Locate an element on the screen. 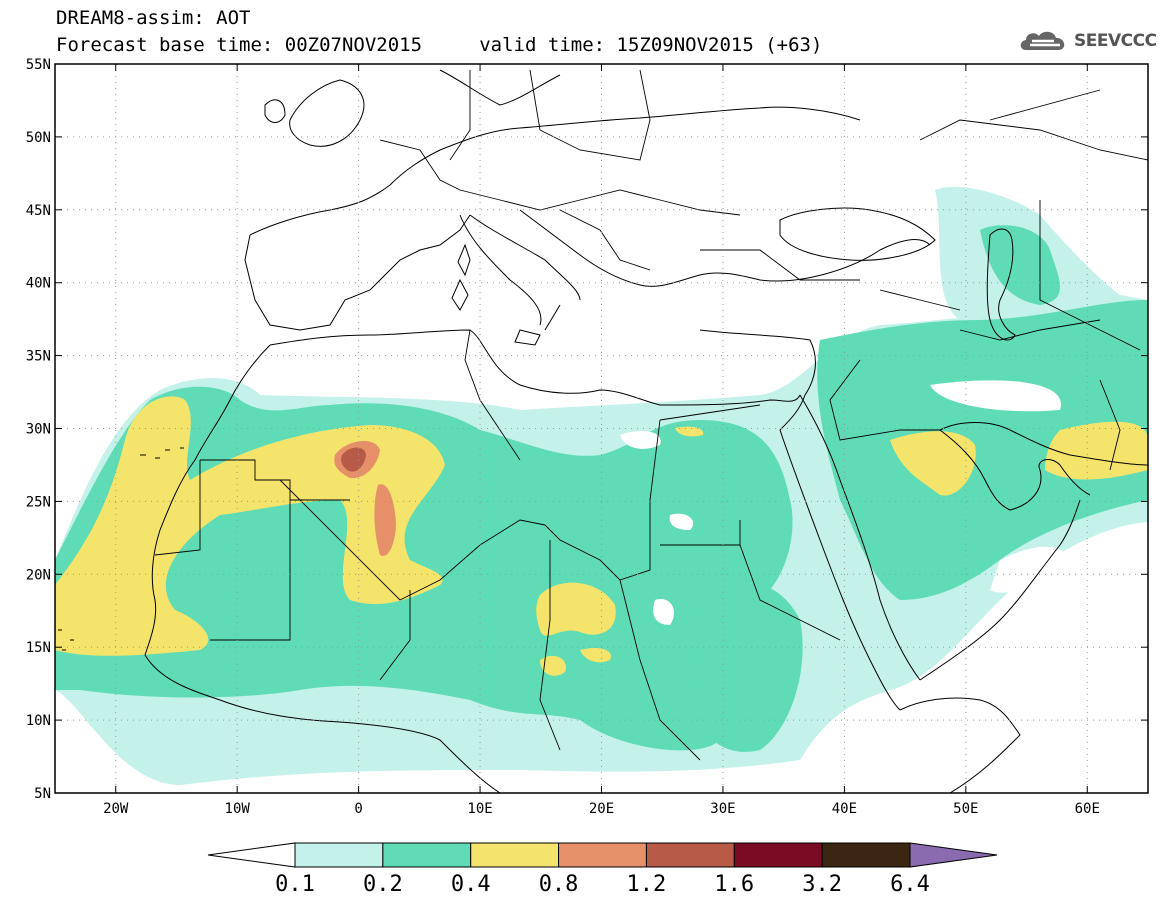 The image size is (1165, 905). seevccc-logo: SEEVCCC is located at coordinates (1087, 41).